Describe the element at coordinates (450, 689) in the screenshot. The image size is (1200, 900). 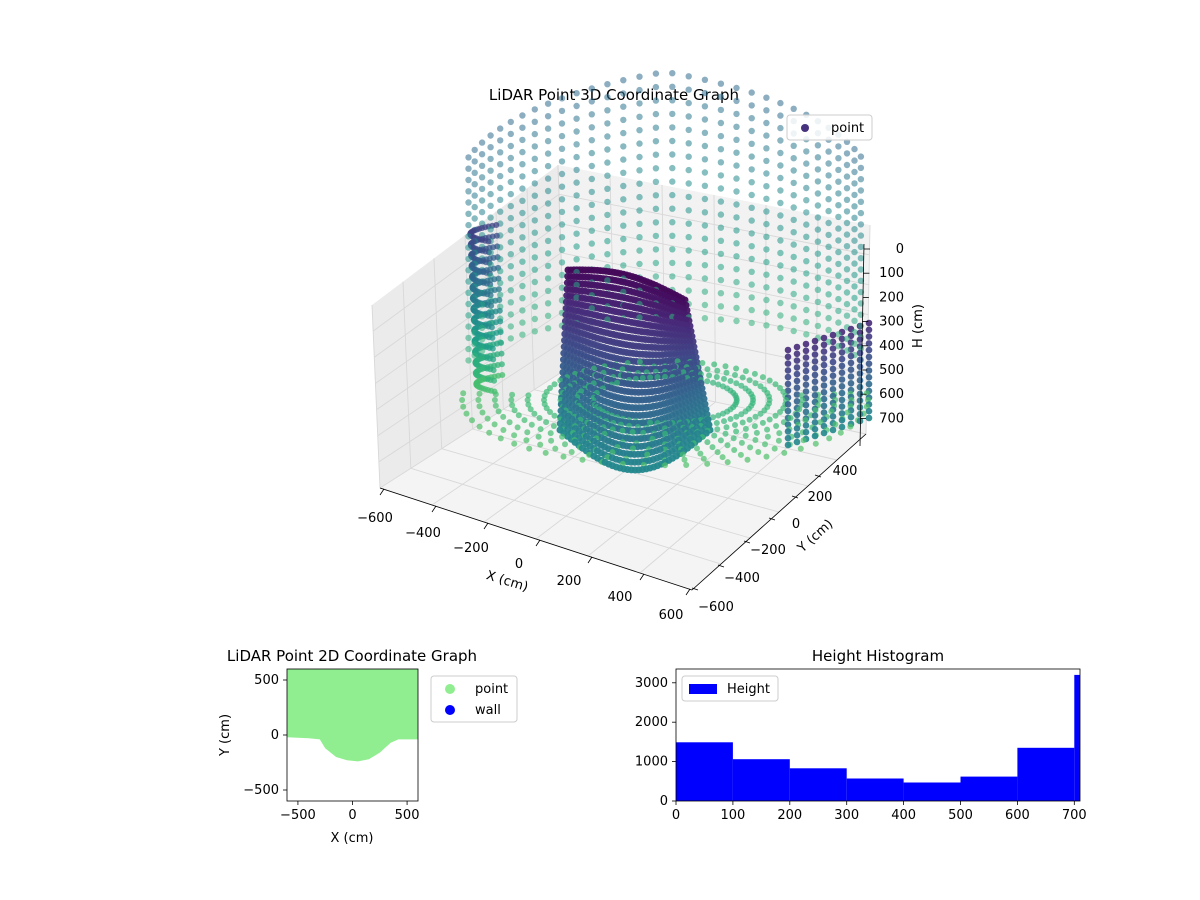
I see `plot2d-legend-marker-point` at that location.